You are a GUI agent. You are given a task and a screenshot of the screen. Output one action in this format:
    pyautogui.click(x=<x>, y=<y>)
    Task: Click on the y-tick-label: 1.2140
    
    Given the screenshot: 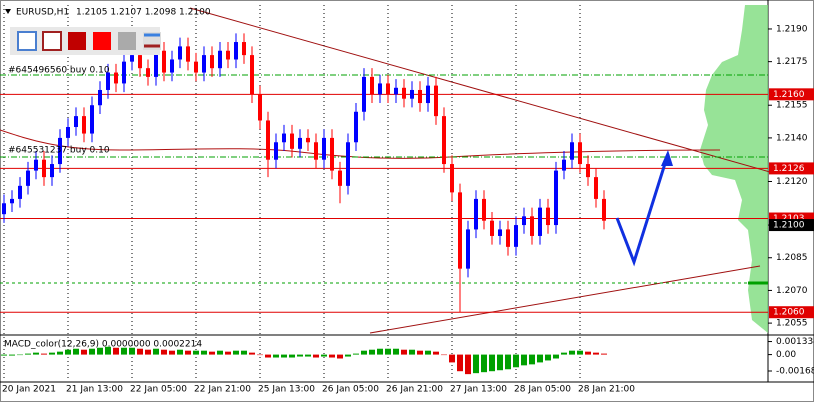 What is the action you would take?
    pyautogui.click(x=792, y=138)
    